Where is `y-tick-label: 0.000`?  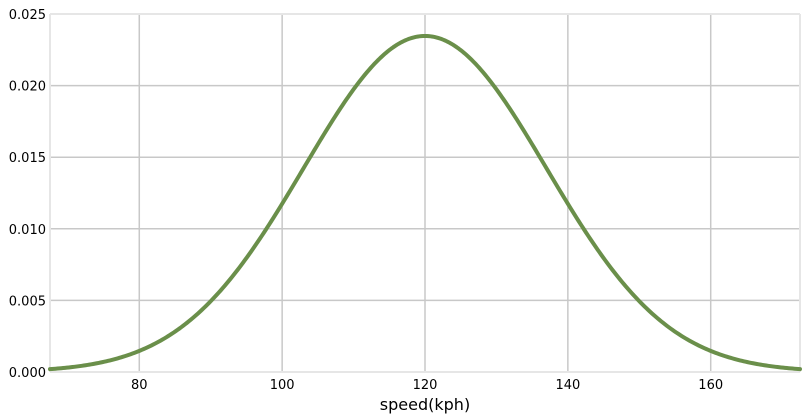
y-tick-label: 0.000 is located at coordinates (27, 373).